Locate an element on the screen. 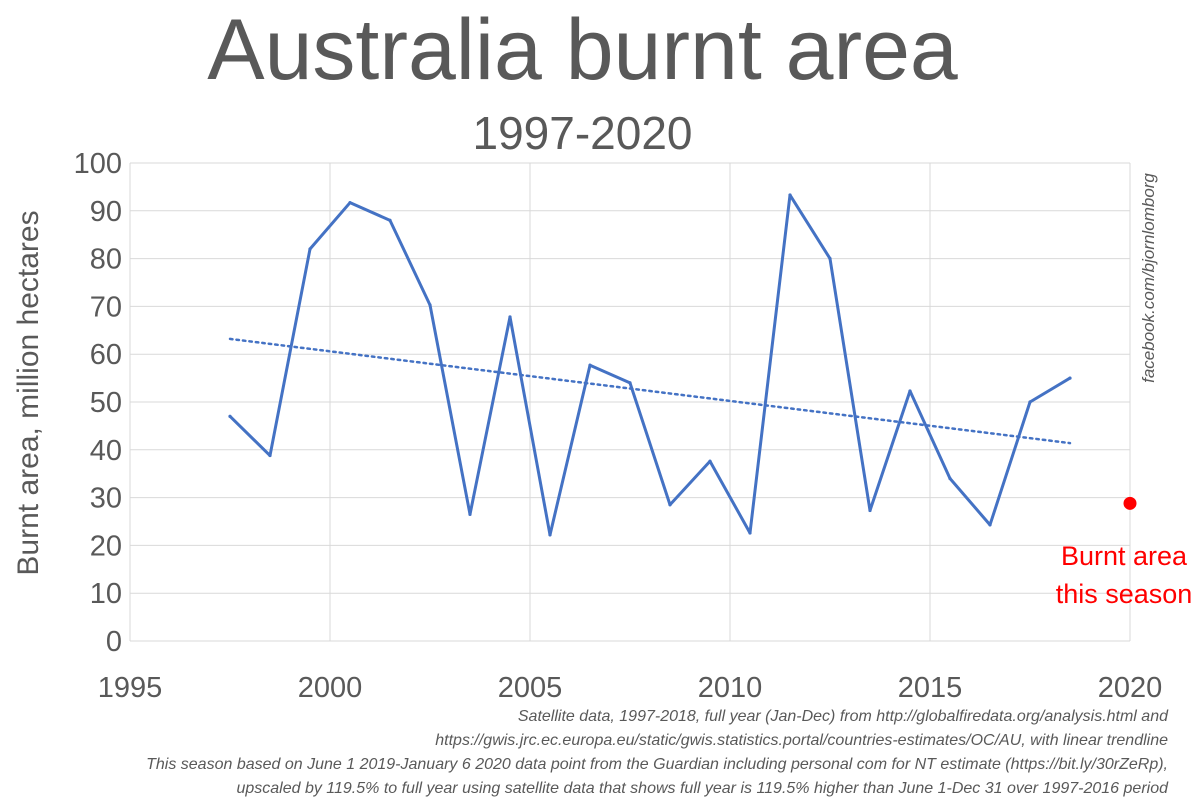  x-tick-label: 2000 is located at coordinates (330, 686).